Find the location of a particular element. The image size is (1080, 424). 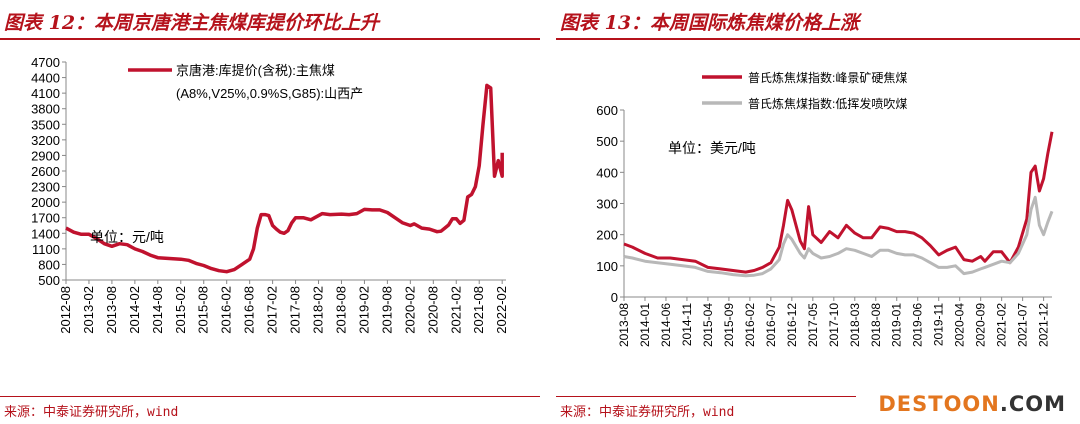

unit-label: 单位：元/吨 is located at coordinates (127, 237).